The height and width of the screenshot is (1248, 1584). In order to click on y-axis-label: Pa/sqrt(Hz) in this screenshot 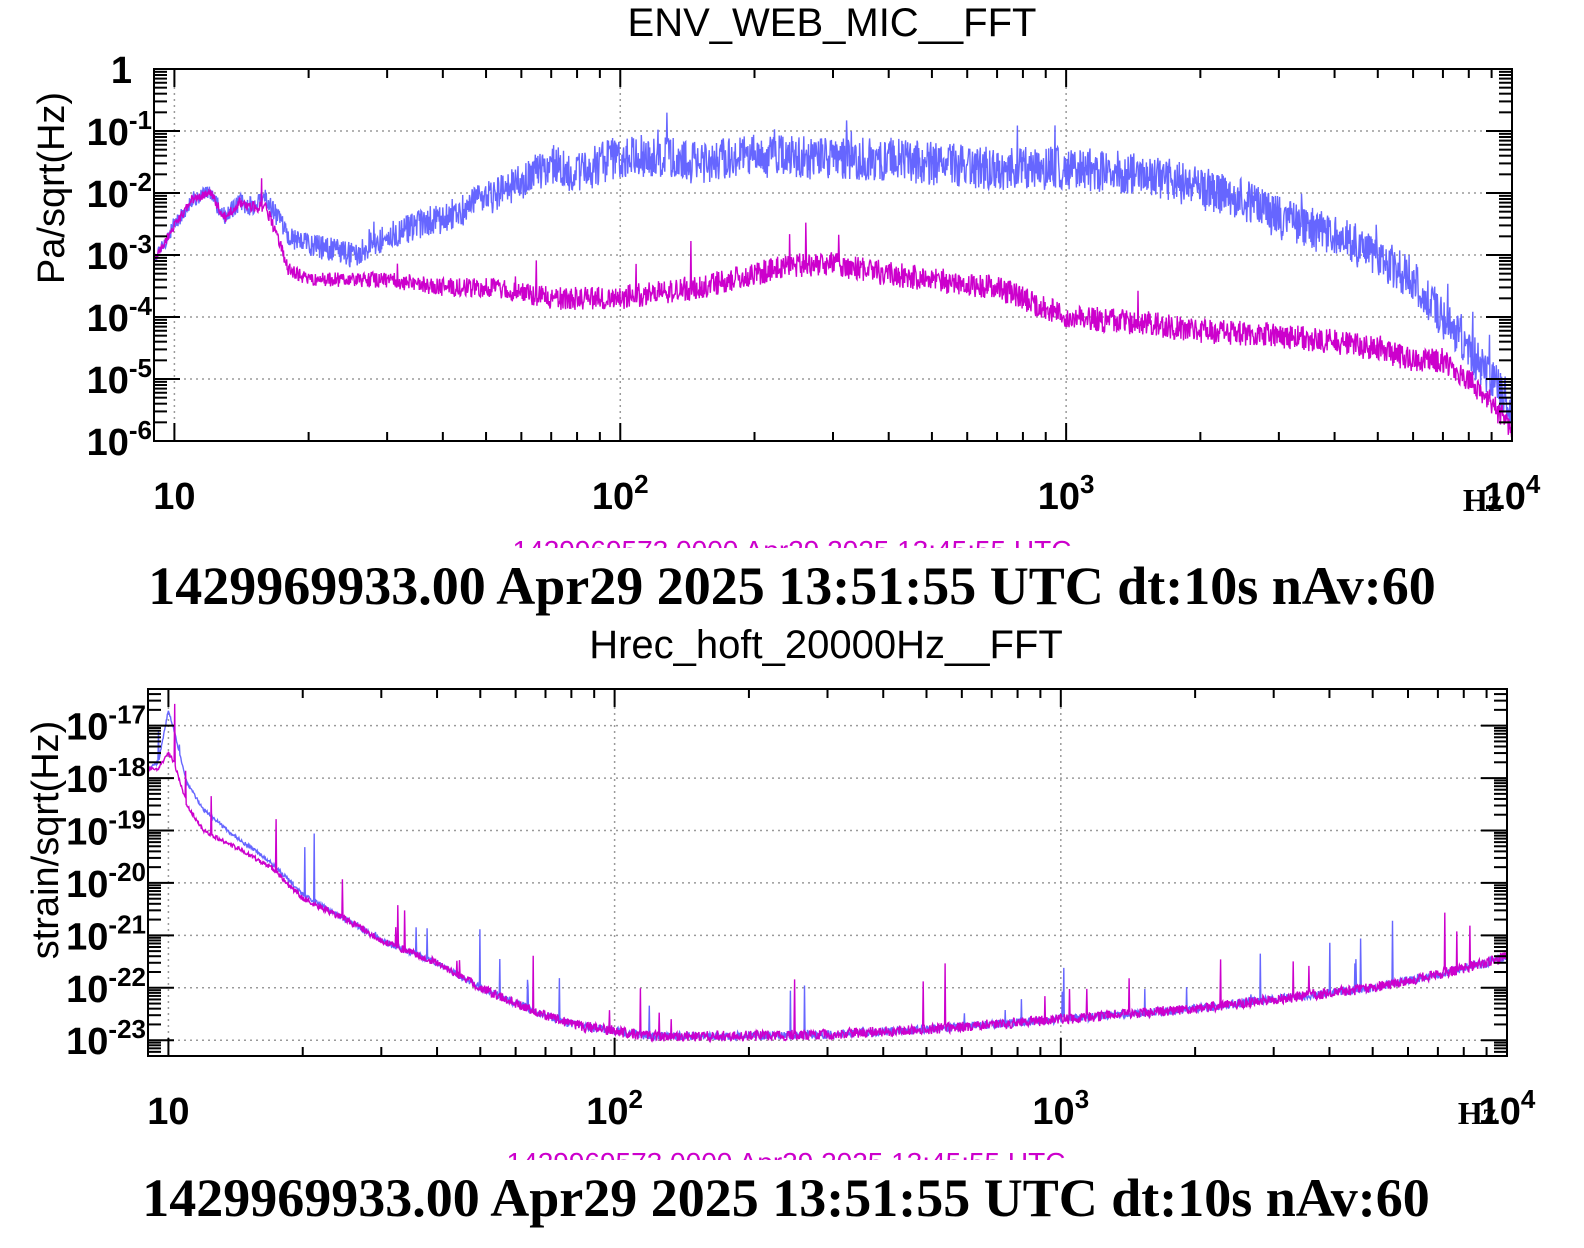, I will do `click(52, 188)`.